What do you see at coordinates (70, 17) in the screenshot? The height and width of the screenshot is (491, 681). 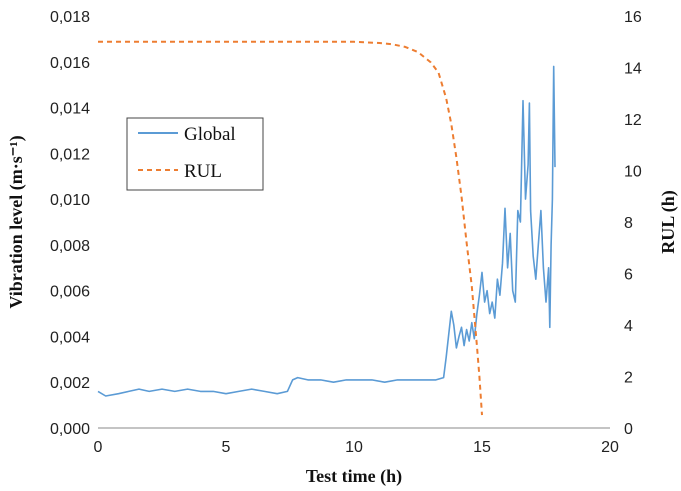 I see `y-left-tick-label: 0,018` at bounding box center [70, 17].